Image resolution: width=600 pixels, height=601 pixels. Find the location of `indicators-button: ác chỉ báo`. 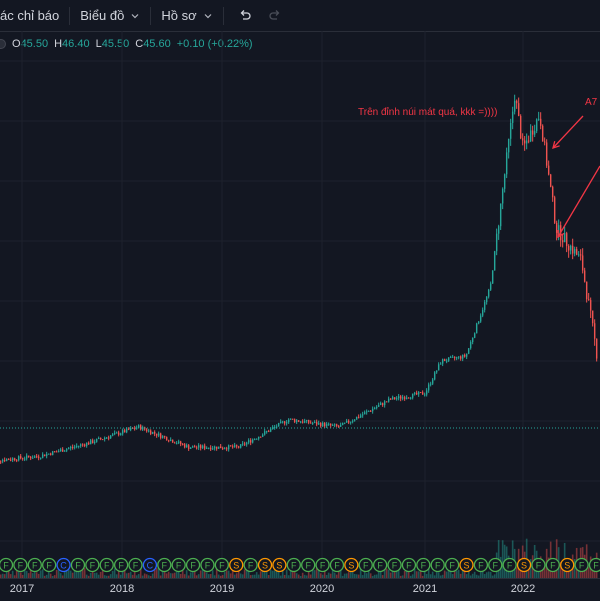

indicators-button: ác chỉ báo is located at coordinates (32, 15).